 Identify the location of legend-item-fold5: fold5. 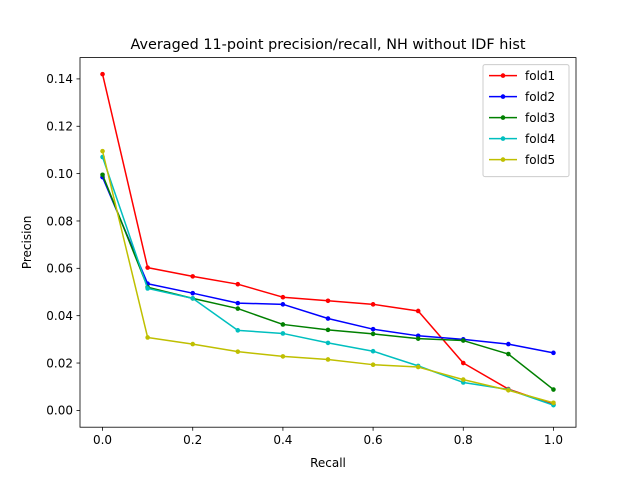
(522, 160).